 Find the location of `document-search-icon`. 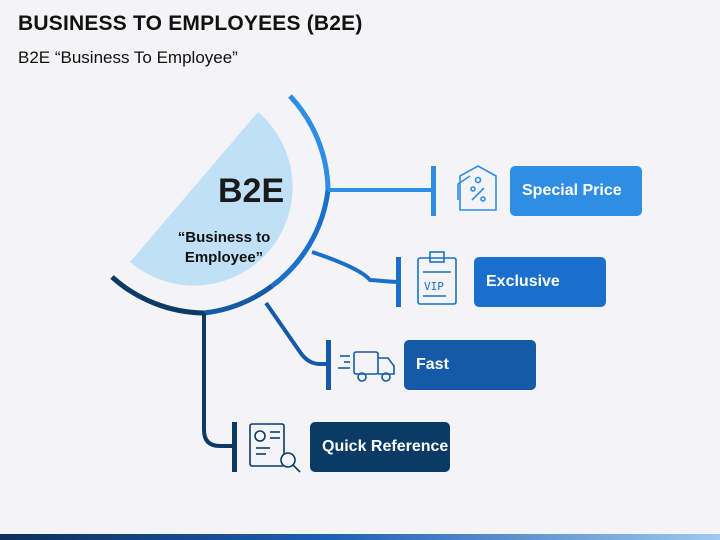

document-search-icon is located at coordinates (275, 448).